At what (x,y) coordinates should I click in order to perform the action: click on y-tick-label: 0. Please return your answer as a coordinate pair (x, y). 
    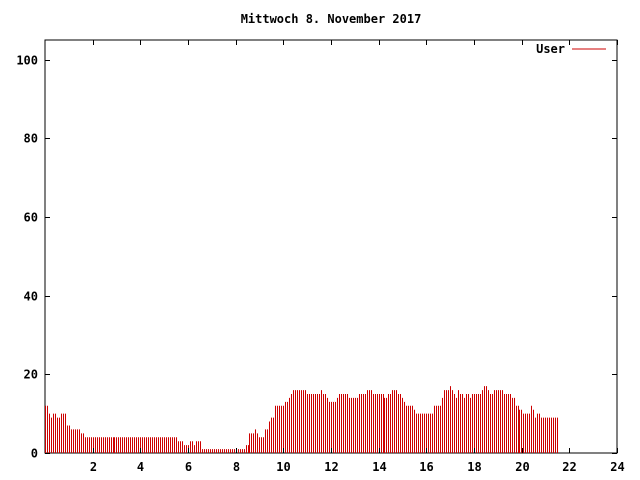
    Looking at the image, I should click on (34, 454).